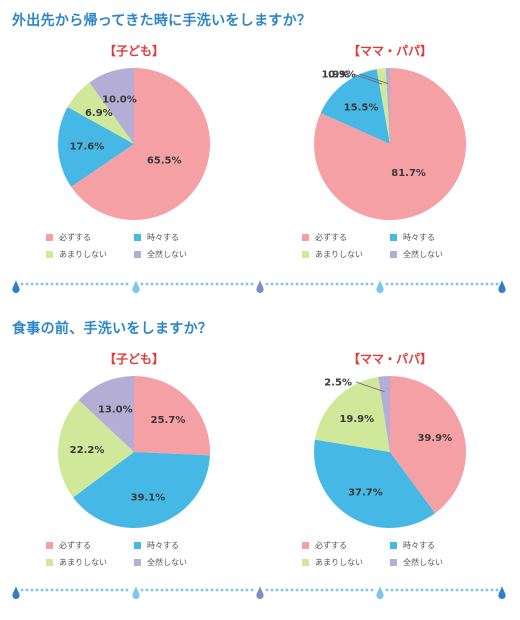  Describe the element at coordinates (83, 562) in the screenshot. I see `legend-label: あまりしない` at that location.